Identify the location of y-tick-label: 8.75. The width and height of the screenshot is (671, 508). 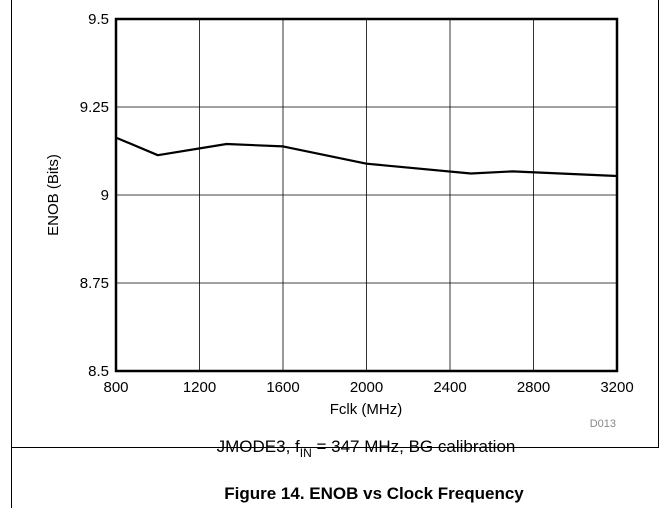
(94, 283).